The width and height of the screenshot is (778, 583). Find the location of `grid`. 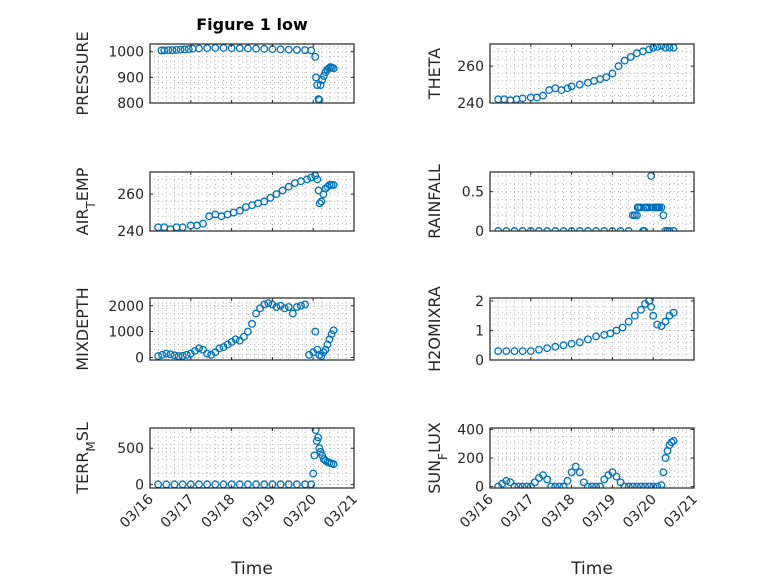

grid is located at coordinates (592, 458).